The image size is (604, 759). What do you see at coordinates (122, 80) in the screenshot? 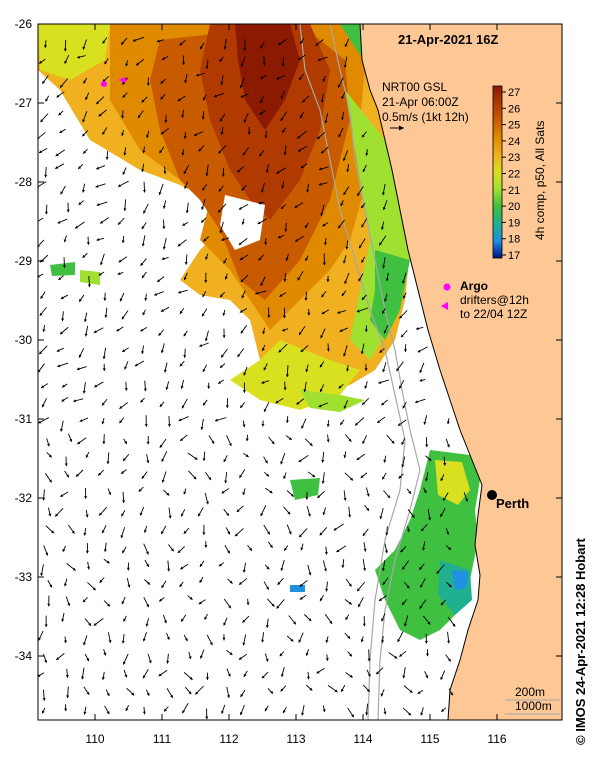
I see `drifter-marker` at bounding box center [122, 80].